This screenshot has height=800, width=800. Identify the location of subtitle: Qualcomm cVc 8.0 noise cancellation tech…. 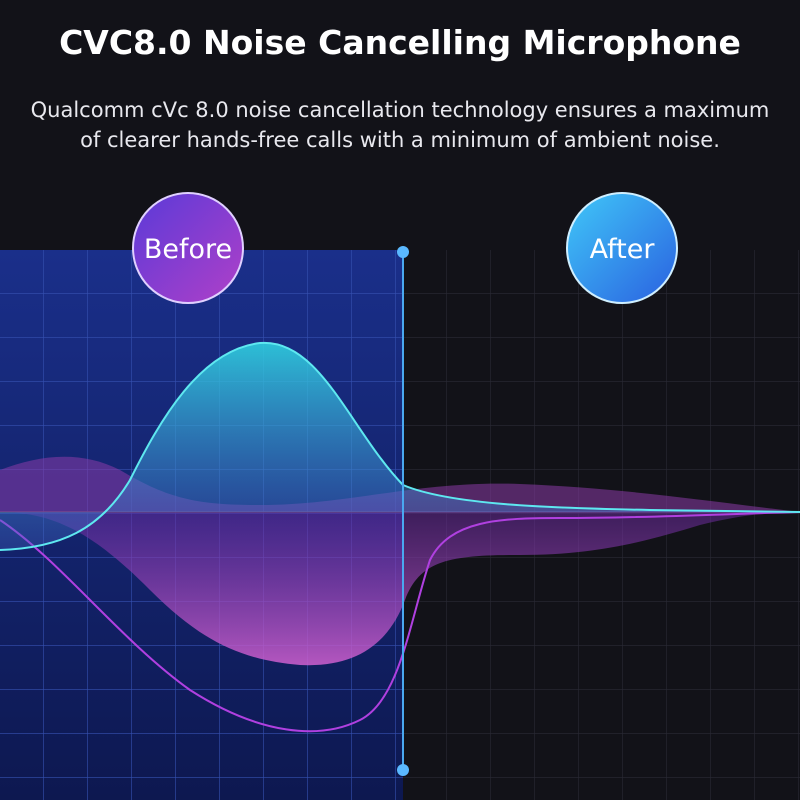
(400, 110).